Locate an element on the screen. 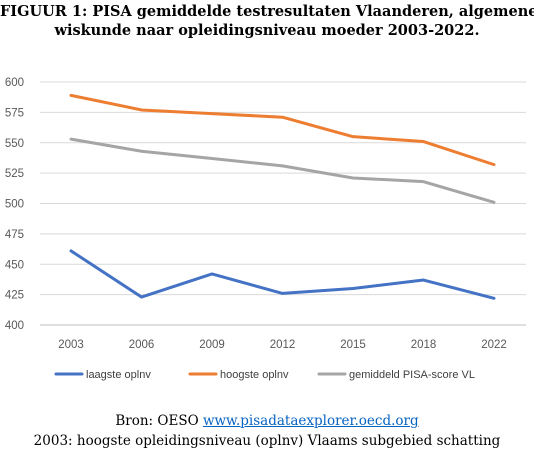 The width and height of the screenshot is (534, 462). y-tick-label: 400 is located at coordinates (14, 326).